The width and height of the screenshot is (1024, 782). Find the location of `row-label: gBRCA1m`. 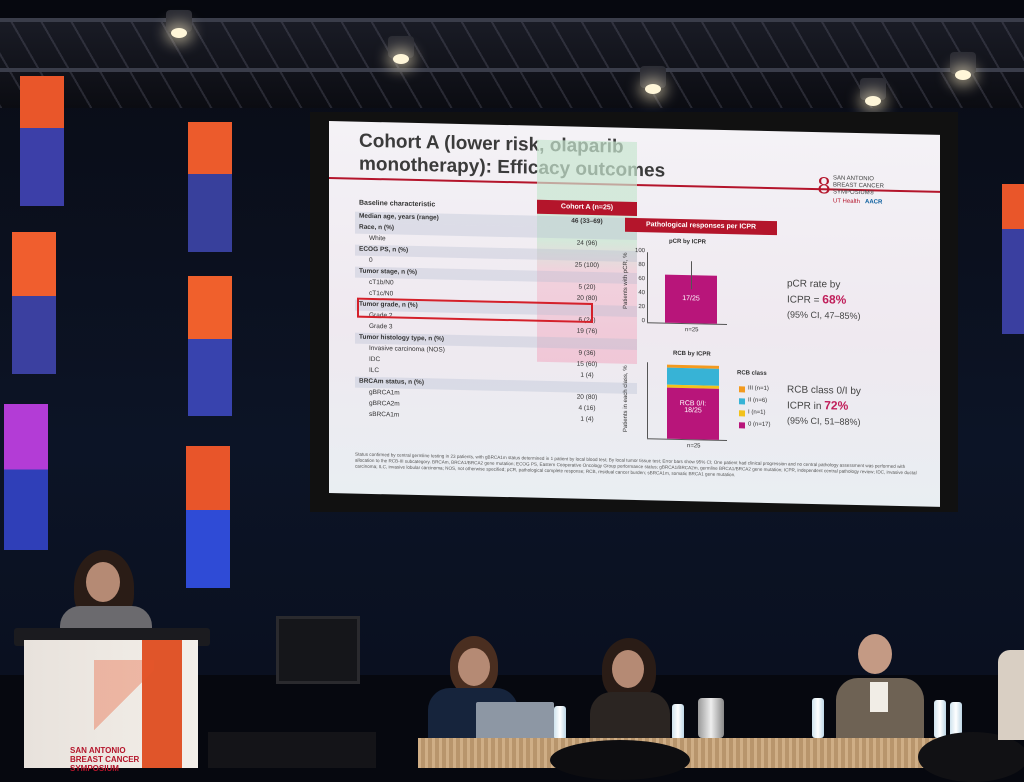

row-label: gBRCA1m is located at coordinates (384, 392).